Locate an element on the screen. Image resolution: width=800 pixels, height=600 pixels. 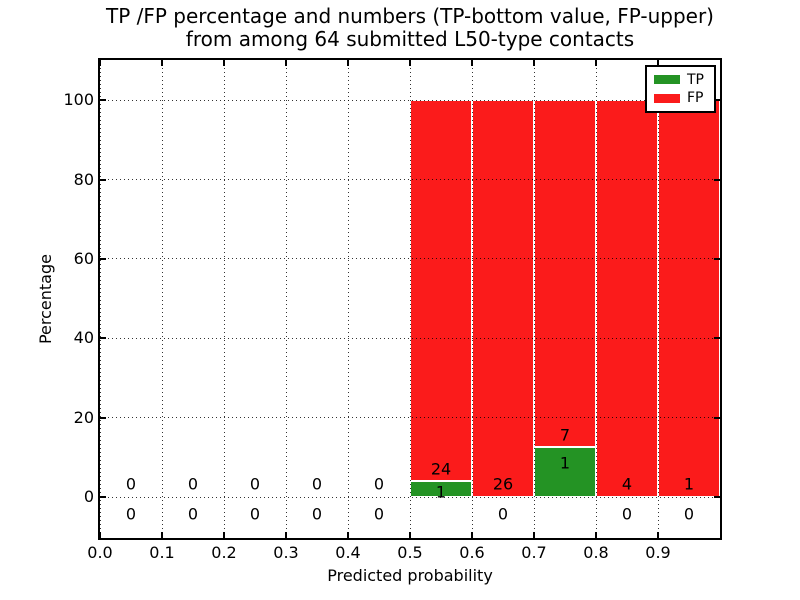
y-tick-label: 60 is located at coordinates (83, 258).